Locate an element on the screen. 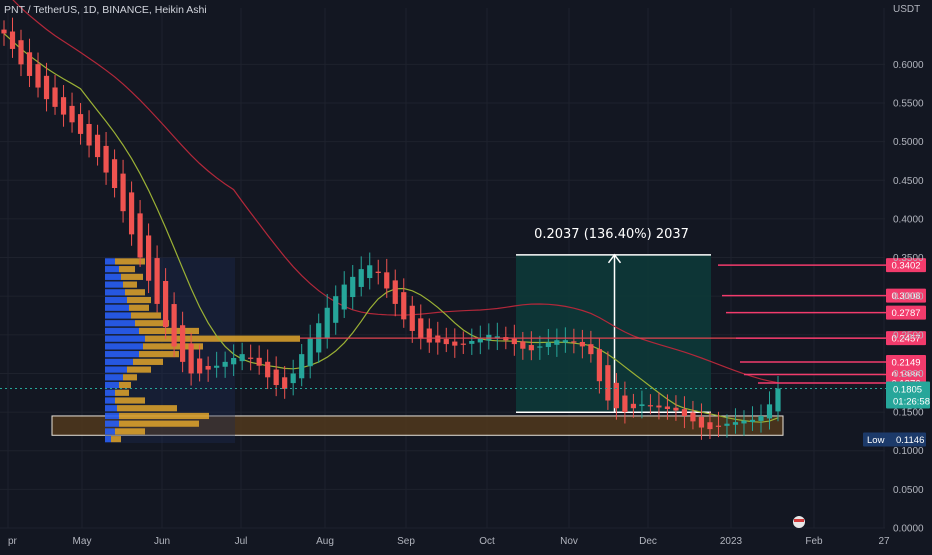  price-level-label: 0.3008 is located at coordinates (905, 296).